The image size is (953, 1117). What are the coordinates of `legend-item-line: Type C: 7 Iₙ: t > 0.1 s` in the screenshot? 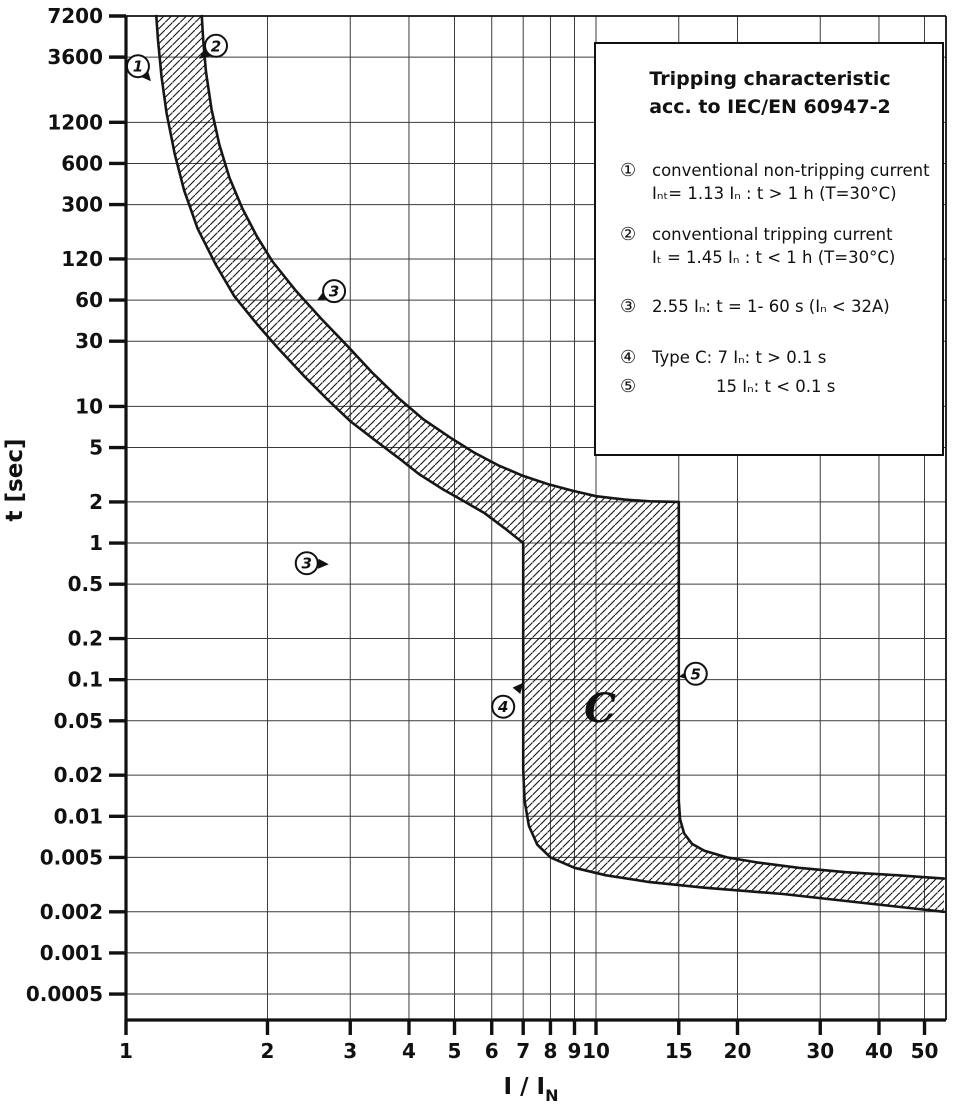 It's located at (739, 357).